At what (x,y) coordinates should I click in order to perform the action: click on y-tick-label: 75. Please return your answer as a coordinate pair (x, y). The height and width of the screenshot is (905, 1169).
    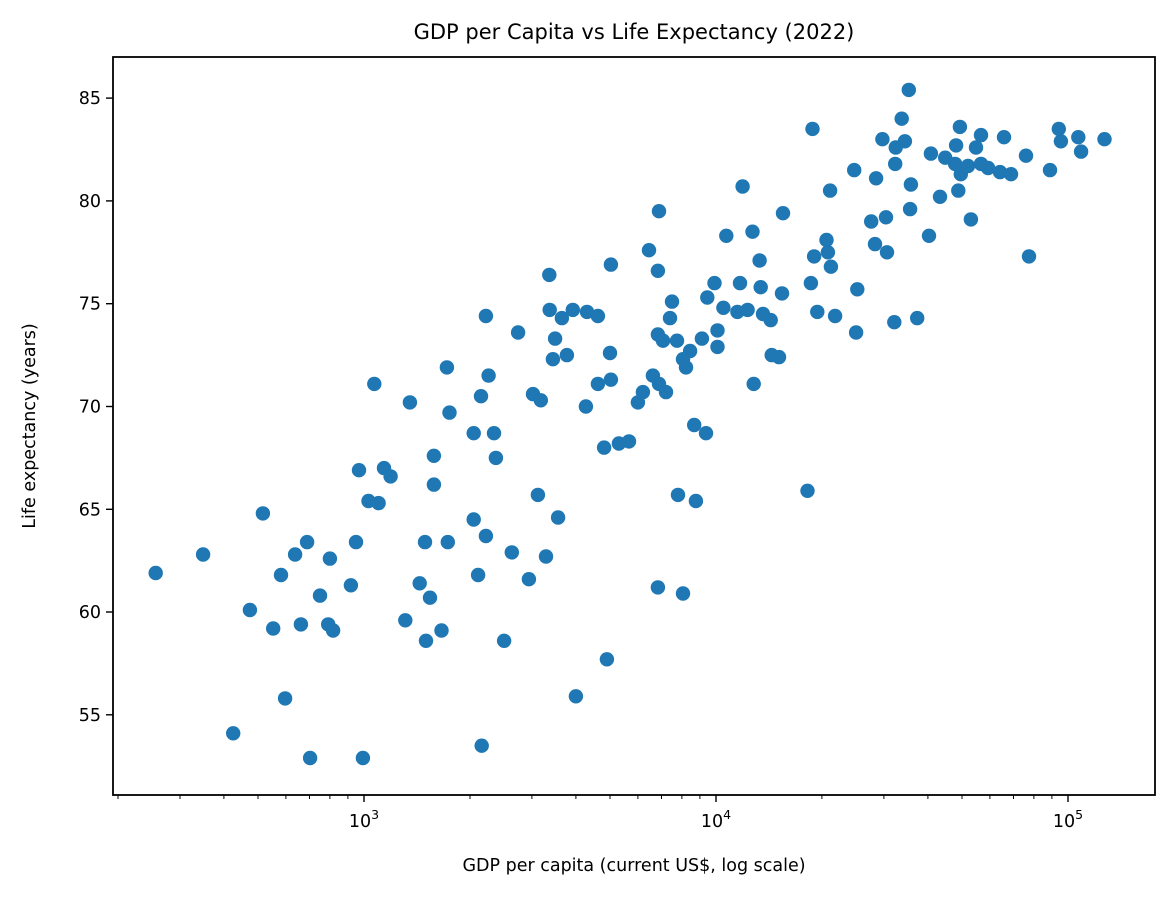
    Looking at the image, I should click on (90, 305).